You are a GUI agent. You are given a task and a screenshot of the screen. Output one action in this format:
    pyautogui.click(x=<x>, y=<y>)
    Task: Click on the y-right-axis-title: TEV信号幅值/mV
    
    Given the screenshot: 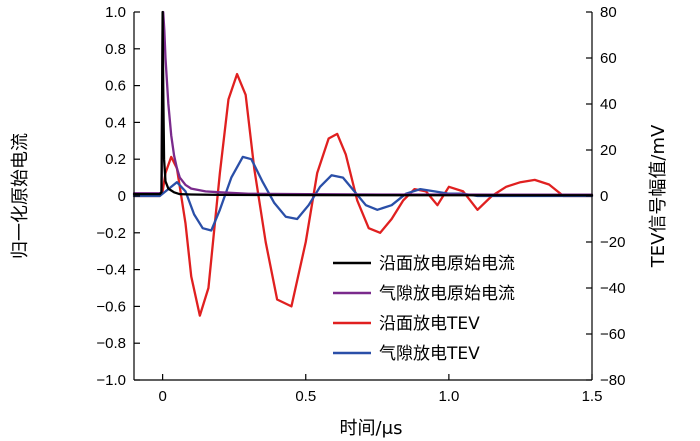 What is the action you would take?
    pyautogui.click(x=658, y=196)
    